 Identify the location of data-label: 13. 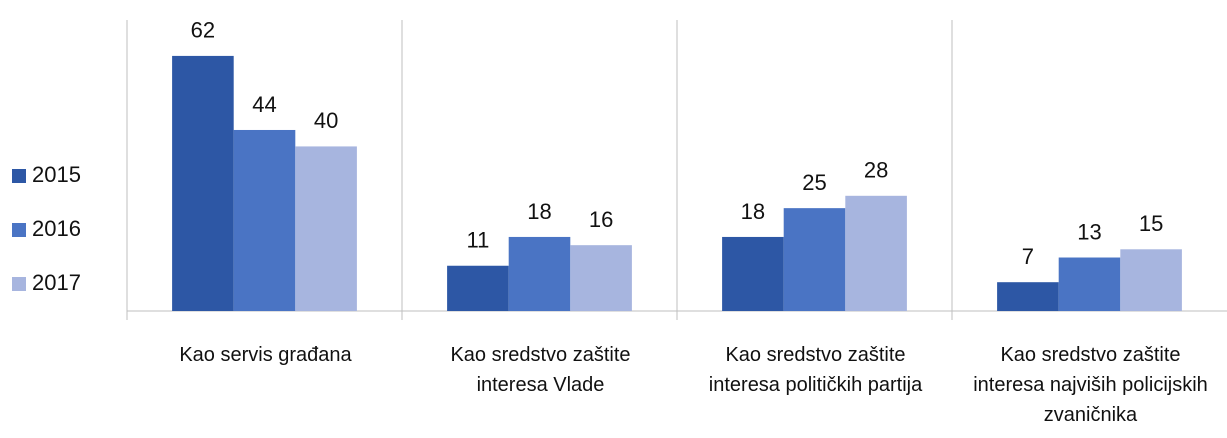
(1089, 231).